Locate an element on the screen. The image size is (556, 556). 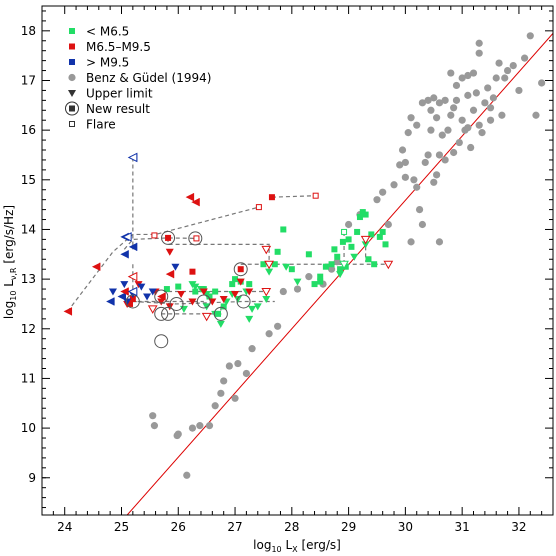
y-tick-label: 11 is located at coordinates (28, 378).